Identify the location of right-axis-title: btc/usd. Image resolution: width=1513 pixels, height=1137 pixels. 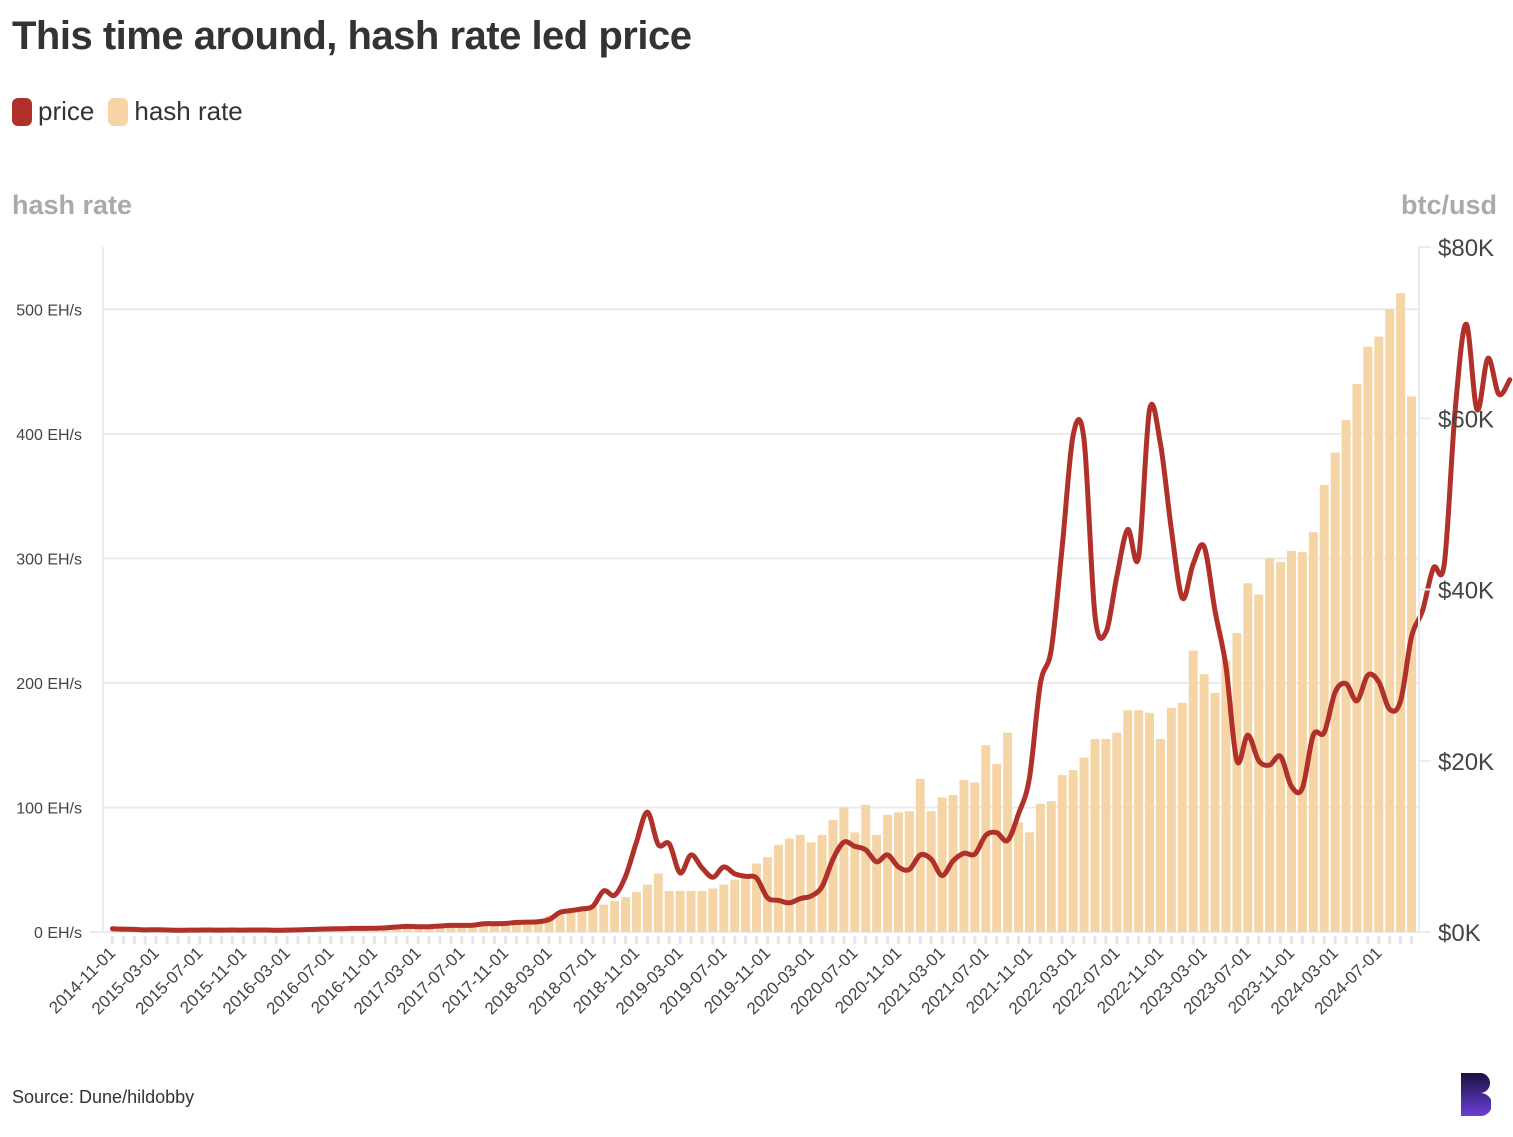
(1448, 205).